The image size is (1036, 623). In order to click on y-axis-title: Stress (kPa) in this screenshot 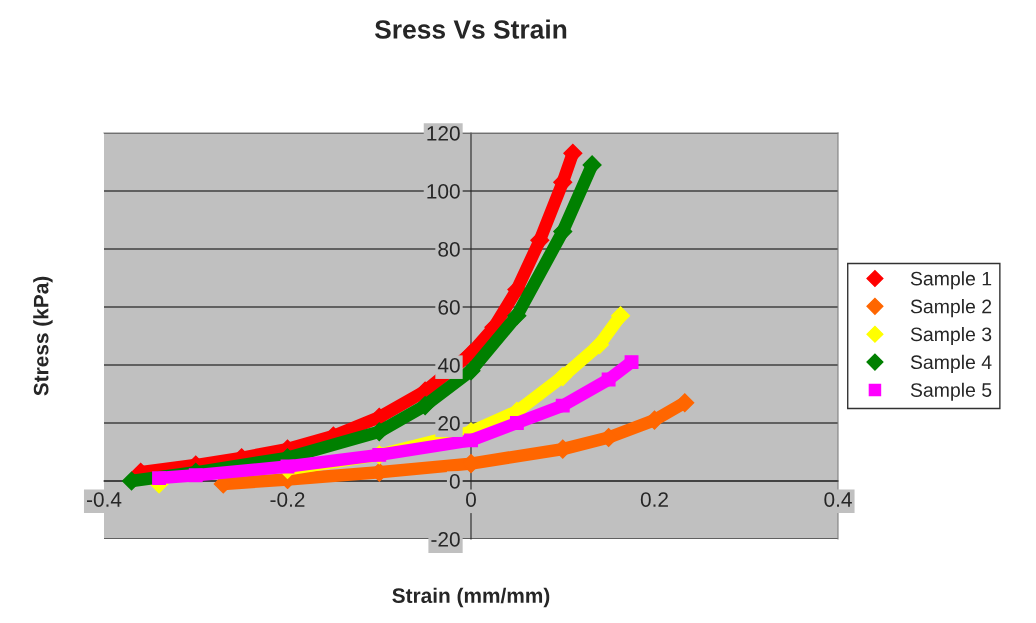, I will do `click(43, 336)`.